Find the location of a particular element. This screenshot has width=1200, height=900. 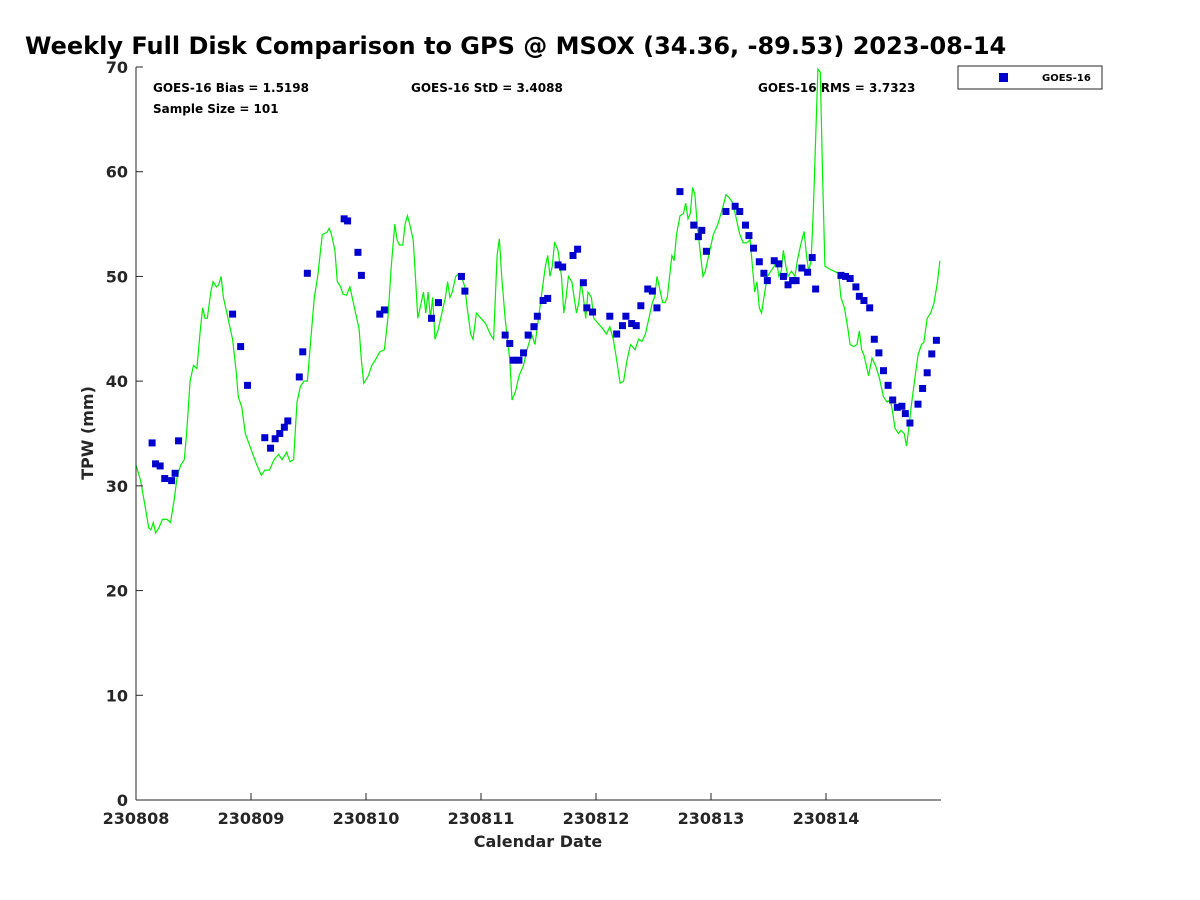

y-tick-label: 40 is located at coordinates (117, 381).